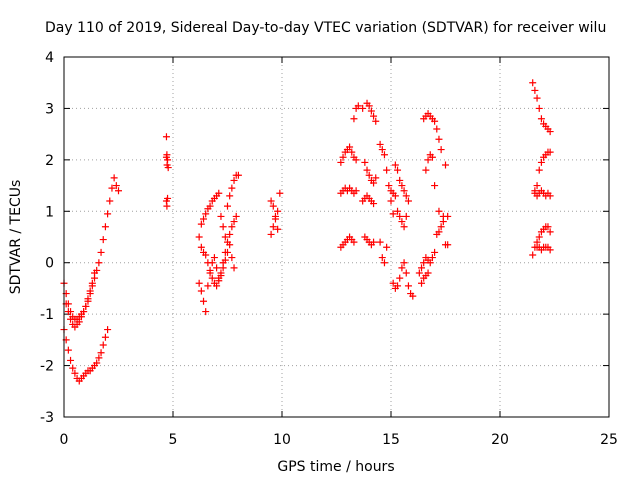 The height and width of the screenshot is (480, 640). What do you see at coordinates (47, 418) in the screenshot?
I see `y-tick-label: -3` at bounding box center [47, 418].